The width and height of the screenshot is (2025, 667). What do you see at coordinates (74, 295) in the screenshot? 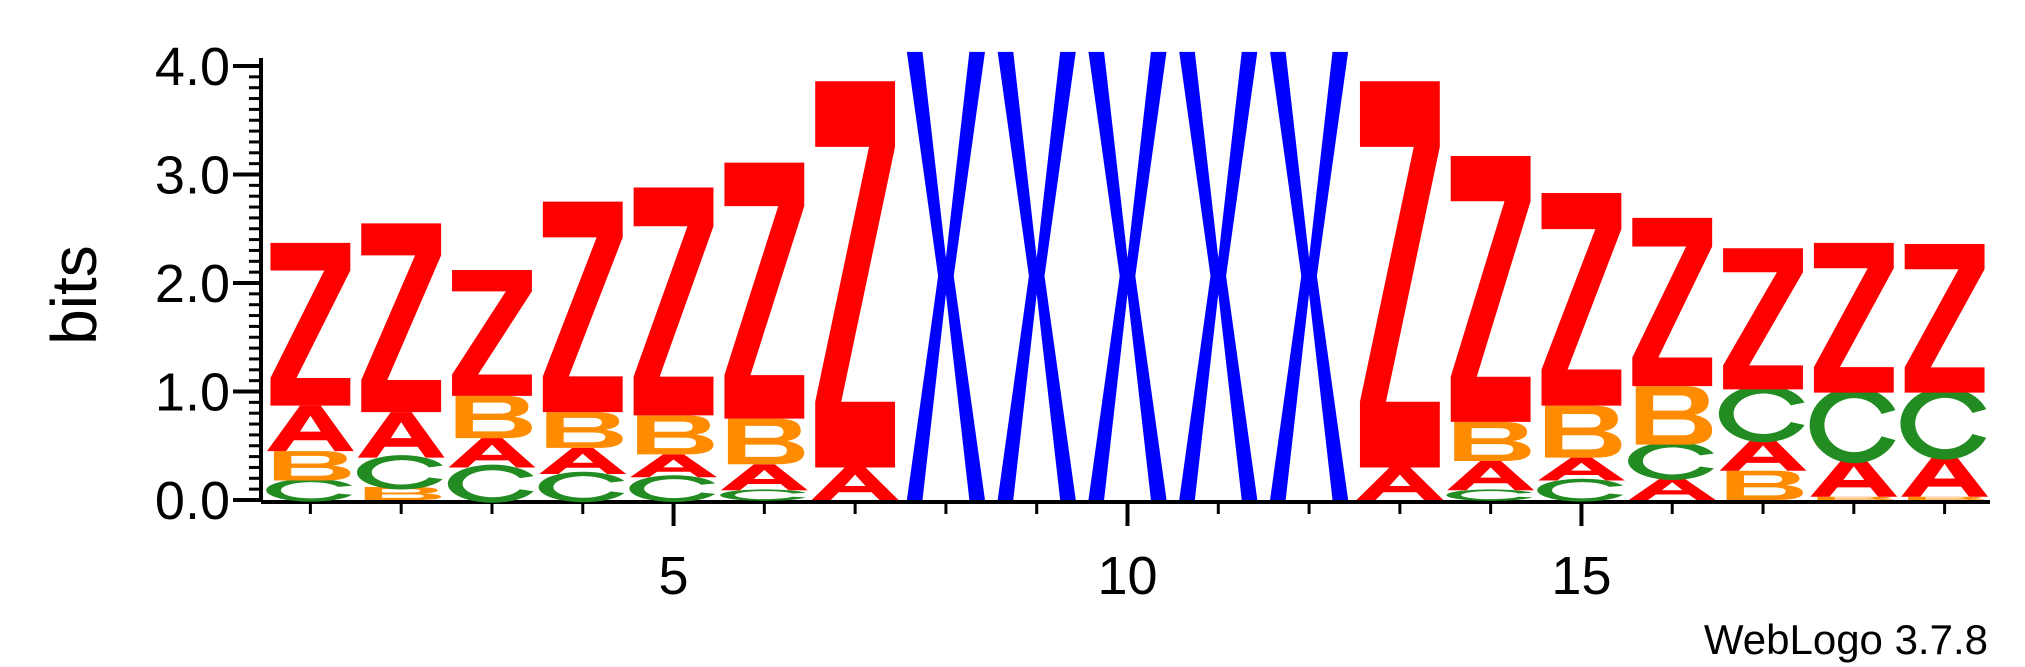
I see `y-axis-label: bits` at bounding box center [74, 295].